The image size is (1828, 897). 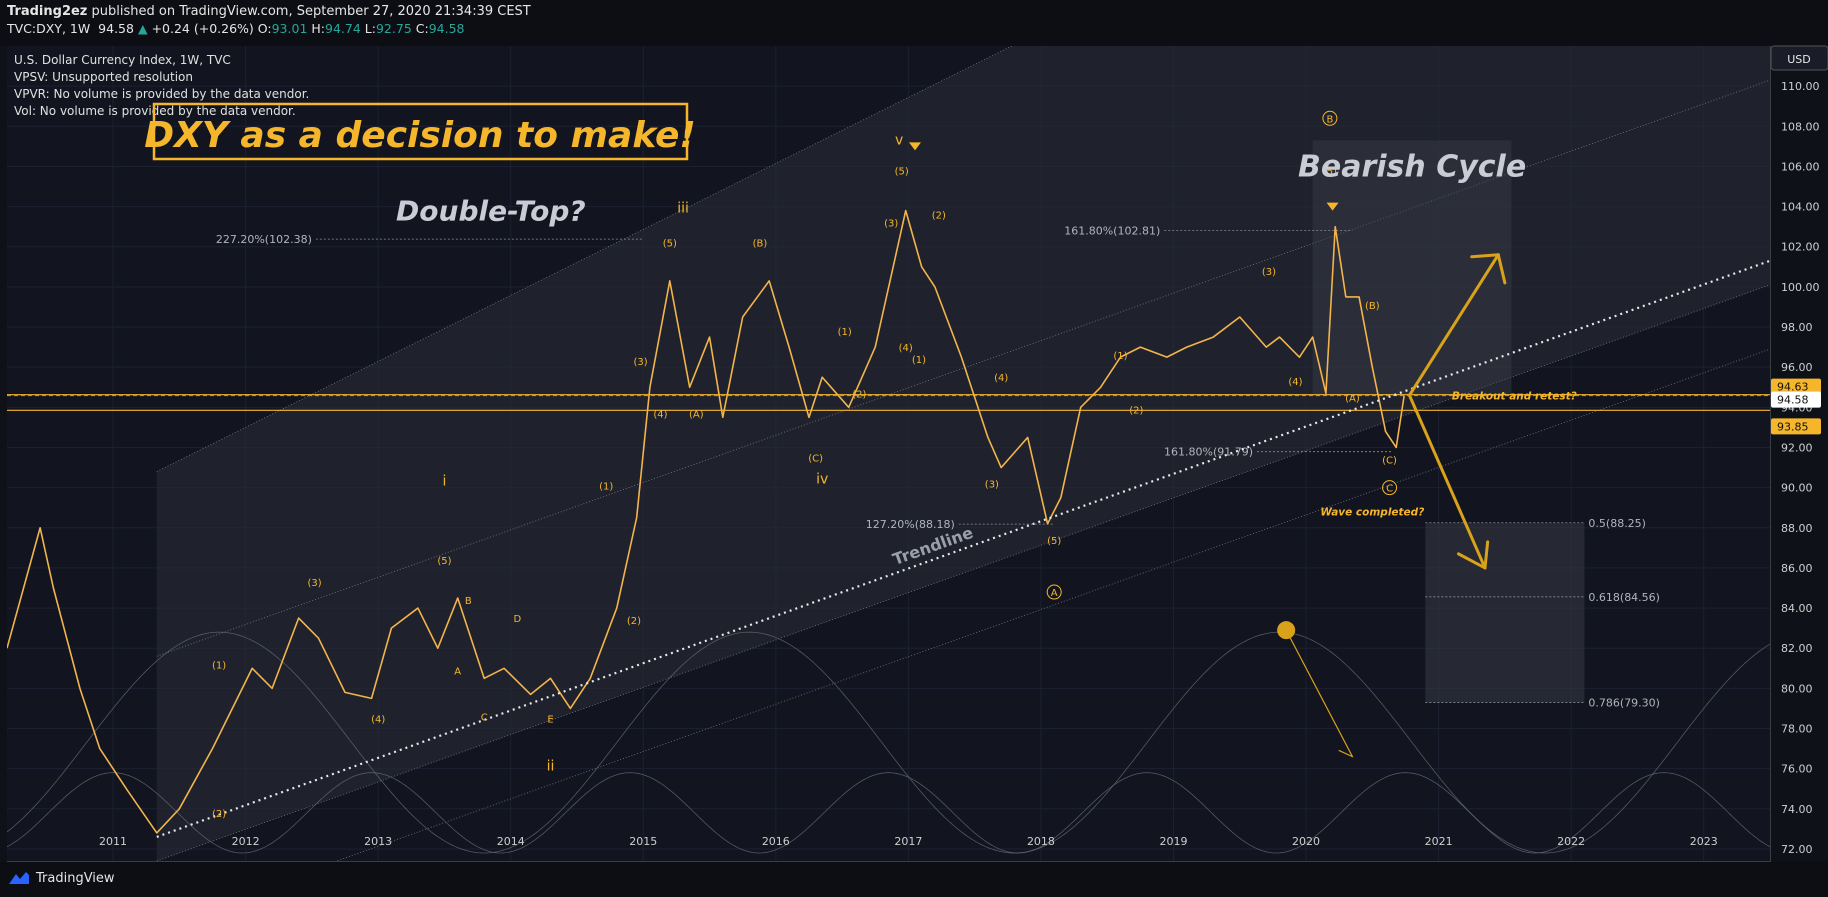 What do you see at coordinates (1453, 325) in the screenshot?
I see `arrow-up-icon` at bounding box center [1453, 325].